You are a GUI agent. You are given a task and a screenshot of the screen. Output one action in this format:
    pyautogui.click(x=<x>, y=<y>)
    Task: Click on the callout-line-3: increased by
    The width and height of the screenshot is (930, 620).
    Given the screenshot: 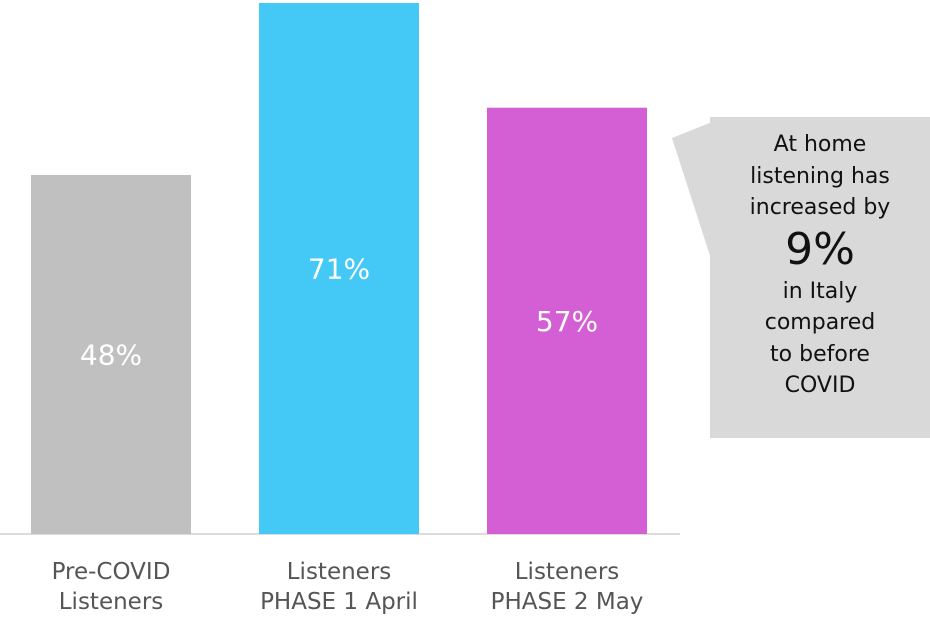 What is the action you would take?
    pyautogui.click(x=820, y=207)
    